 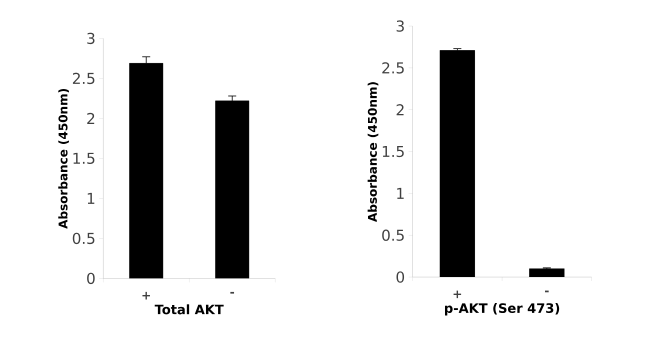 What do you see at coordinates (502, 309) in the screenshot?
I see `x-axis-title: p-AKT (Ser 473)` at bounding box center [502, 309].